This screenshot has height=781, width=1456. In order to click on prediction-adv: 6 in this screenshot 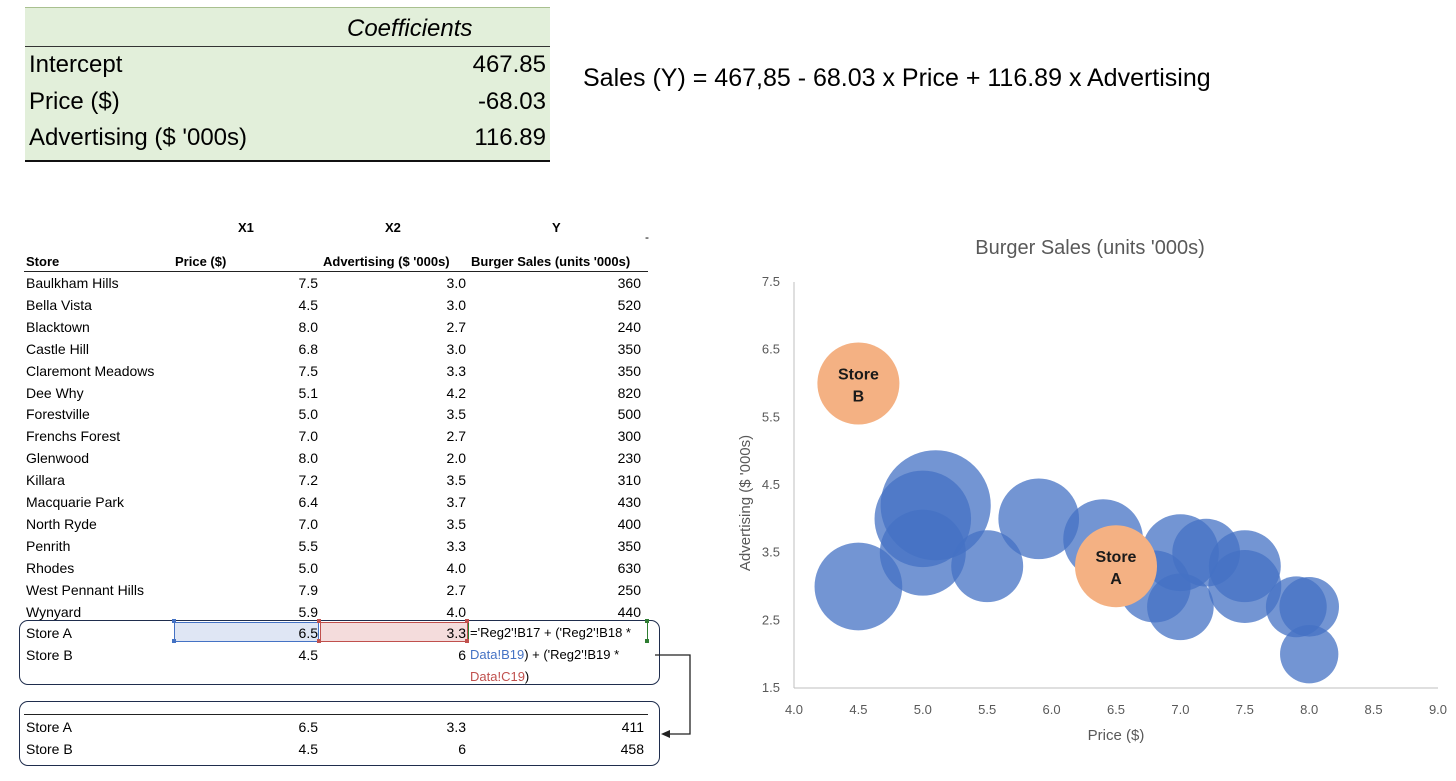, I will do `click(462, 749)`.